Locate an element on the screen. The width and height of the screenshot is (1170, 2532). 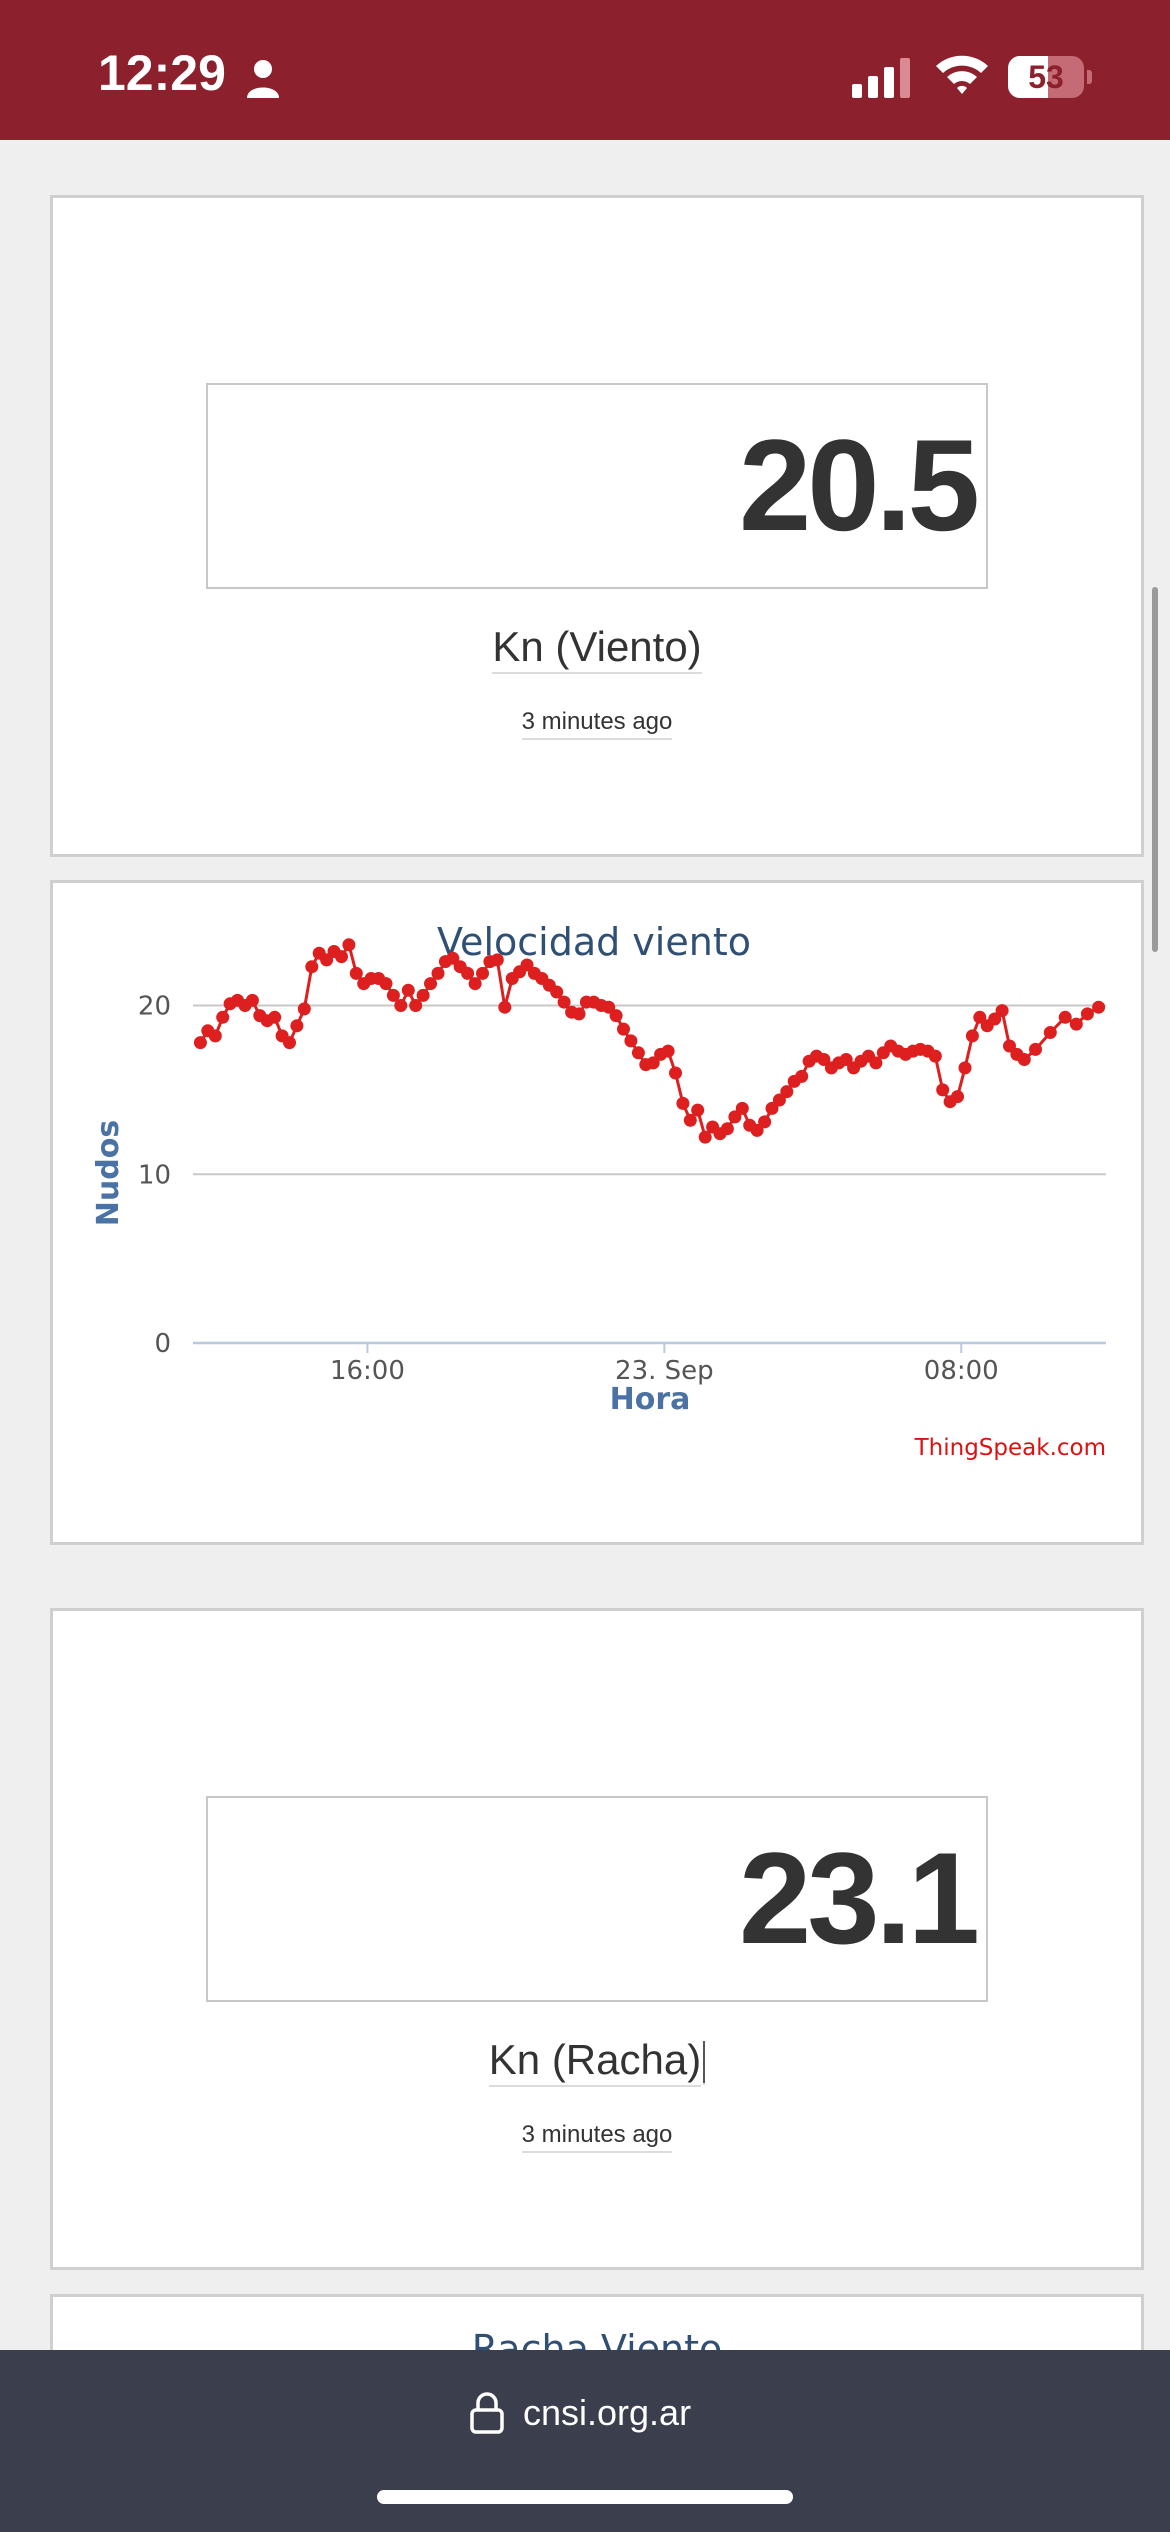
x-axis-title: Hora is located at coordinates (650, 1399).